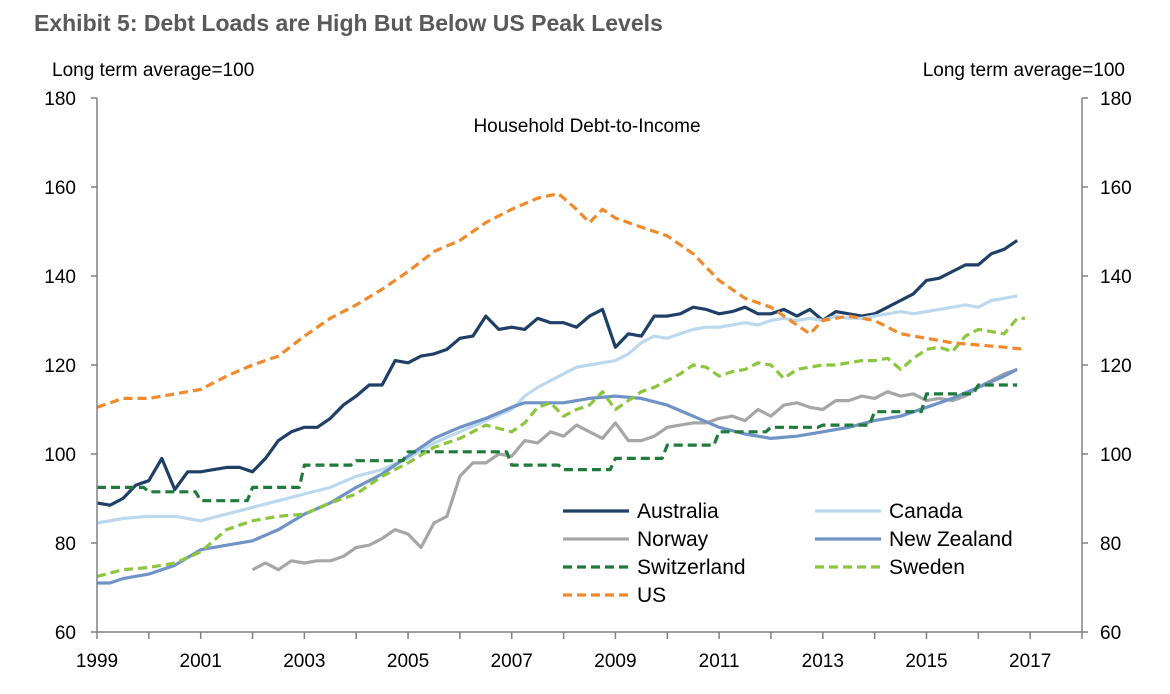 The height and width of the screenshot is (694, 1170). Describe the element at coordinates (926, 511) in the screenshot. I see `legend-label: Canada` at that location.